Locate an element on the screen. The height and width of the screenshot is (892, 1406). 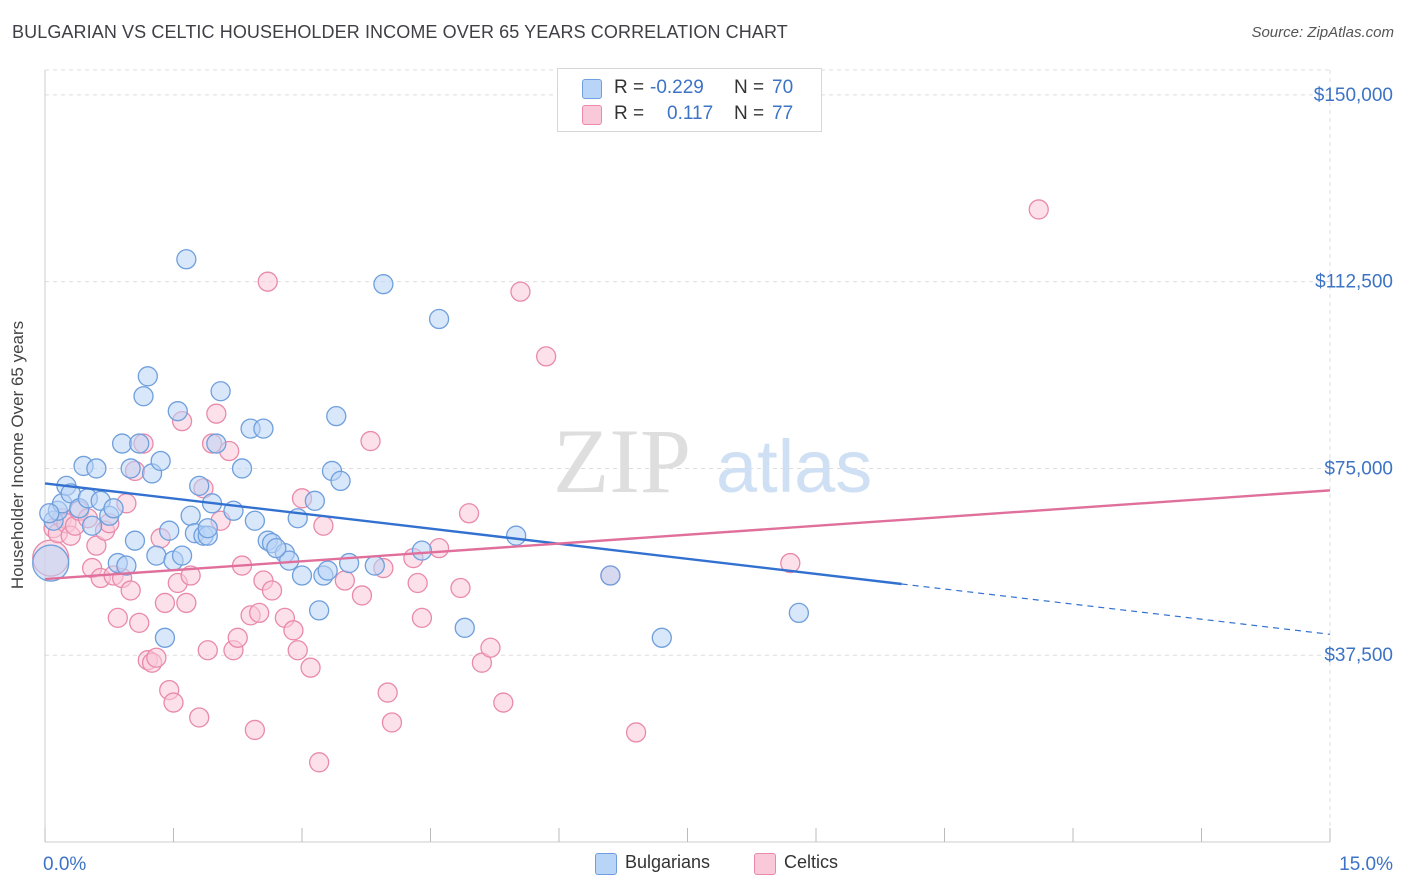
x-tick-label: 15.0% is located at coordinates (1366, 864).